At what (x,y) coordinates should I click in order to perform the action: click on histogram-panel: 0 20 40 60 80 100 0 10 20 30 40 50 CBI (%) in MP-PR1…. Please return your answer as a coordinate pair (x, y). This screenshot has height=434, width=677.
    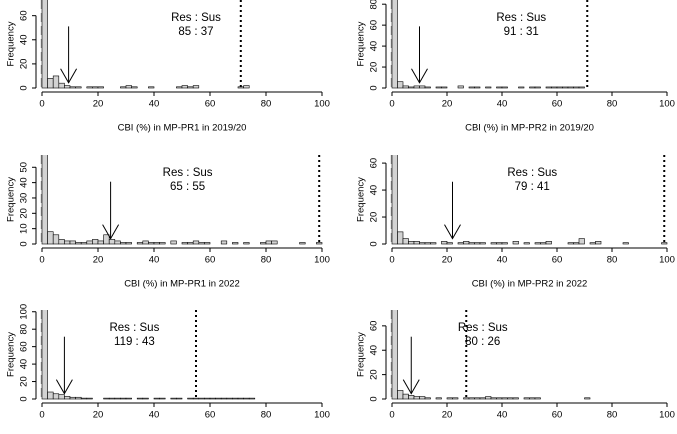
    Looking at the image, I should click on (168, 222).